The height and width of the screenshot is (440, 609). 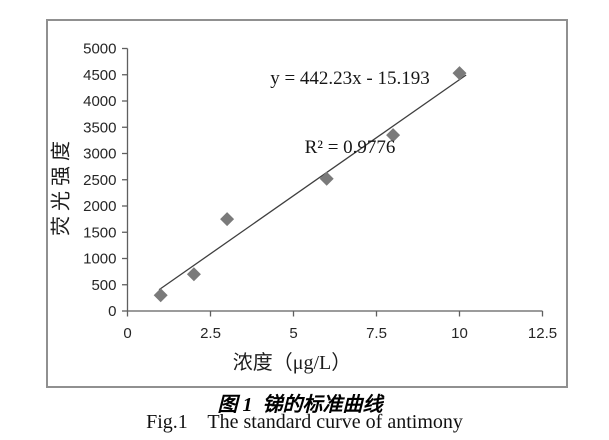 I want to click on figure-caption-chinese: 图 1 锑的标准曲线, so click(x=300, y=405).